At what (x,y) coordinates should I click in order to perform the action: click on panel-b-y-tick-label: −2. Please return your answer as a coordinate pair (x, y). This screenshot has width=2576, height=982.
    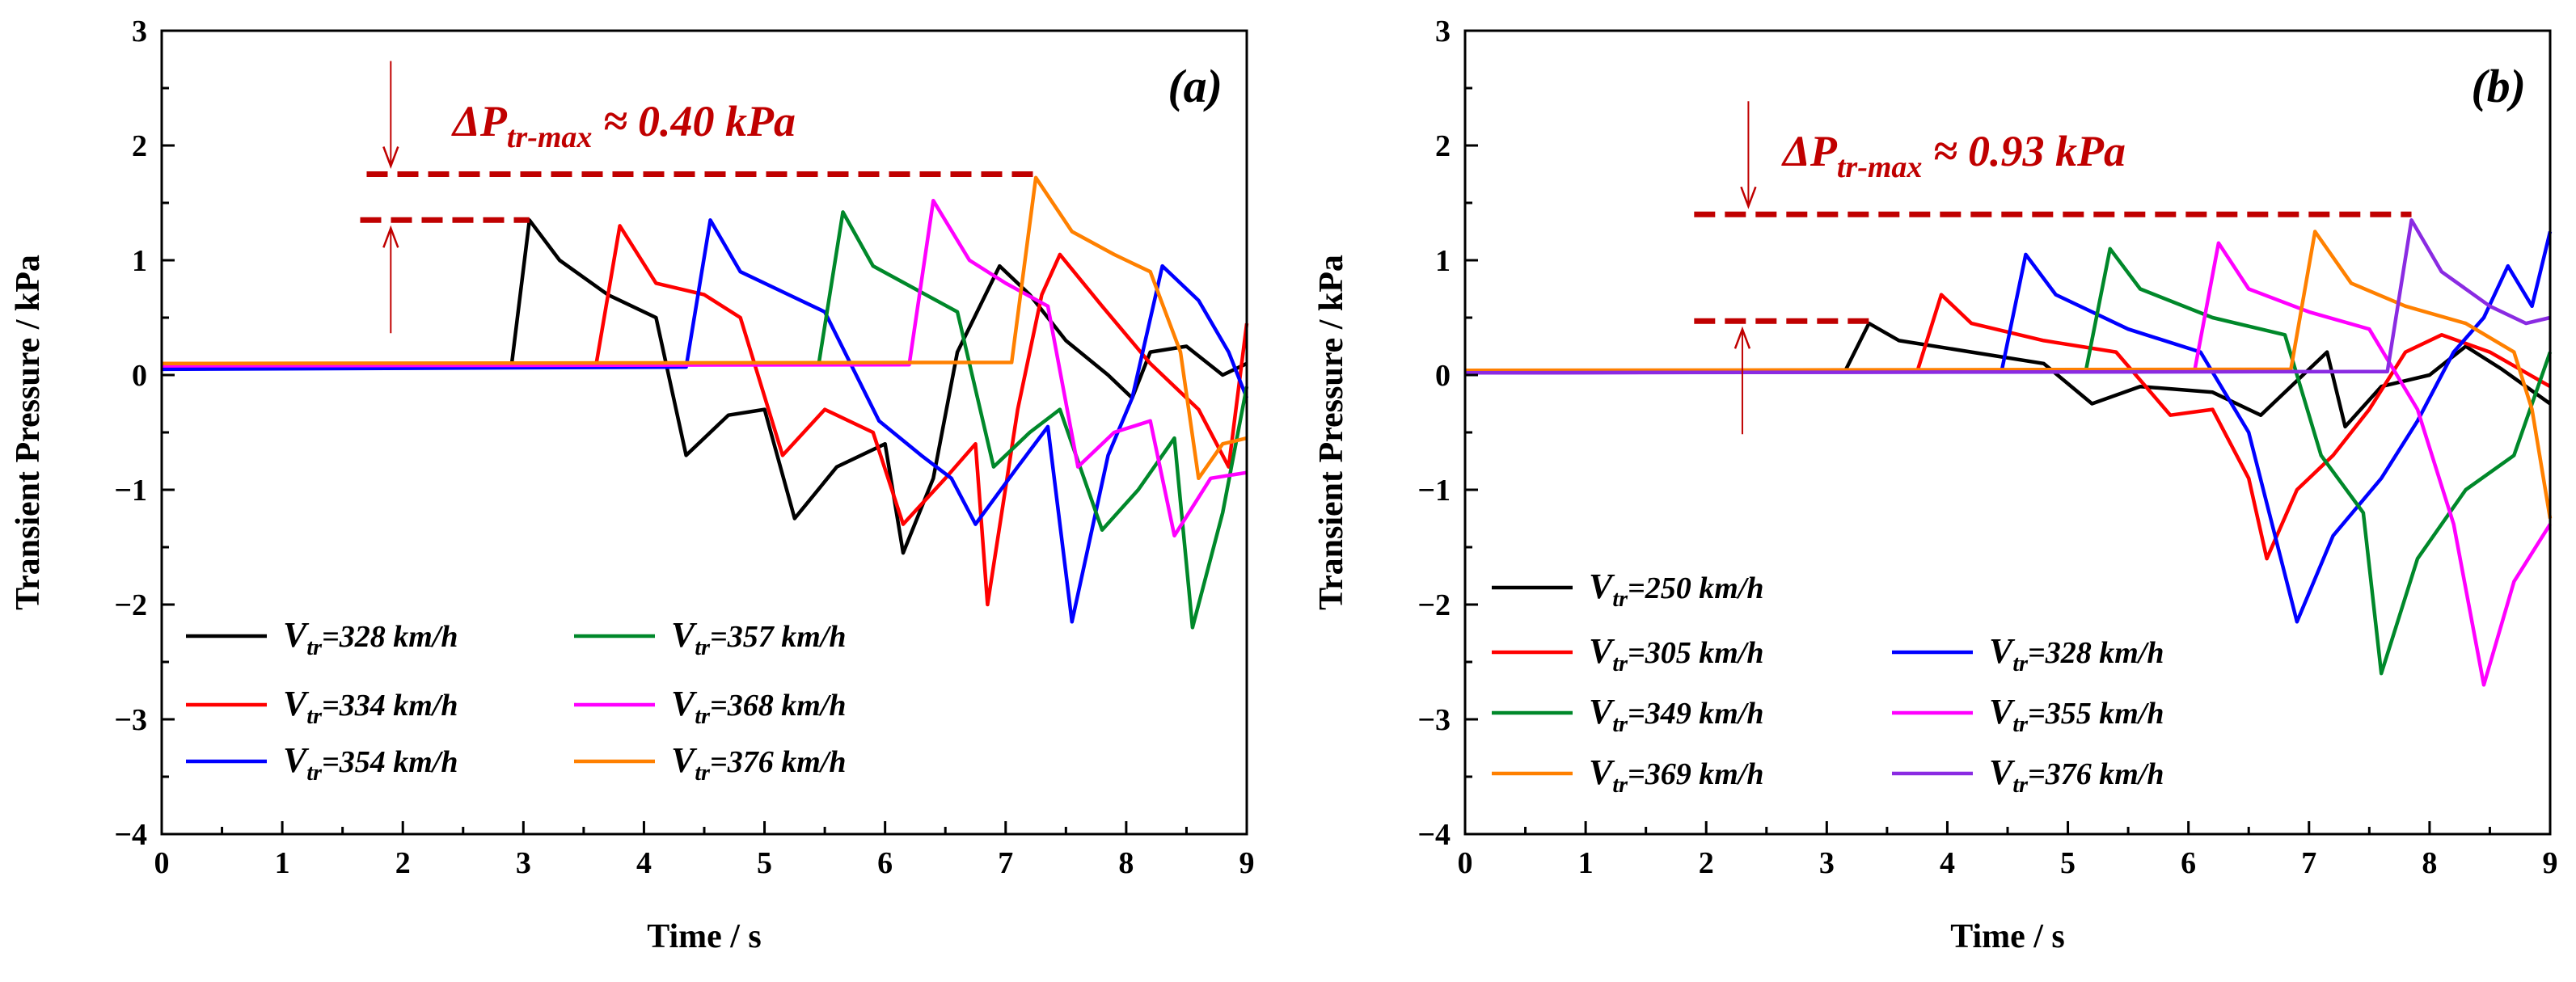
    Looking at the image, I should click on (1434, 605).